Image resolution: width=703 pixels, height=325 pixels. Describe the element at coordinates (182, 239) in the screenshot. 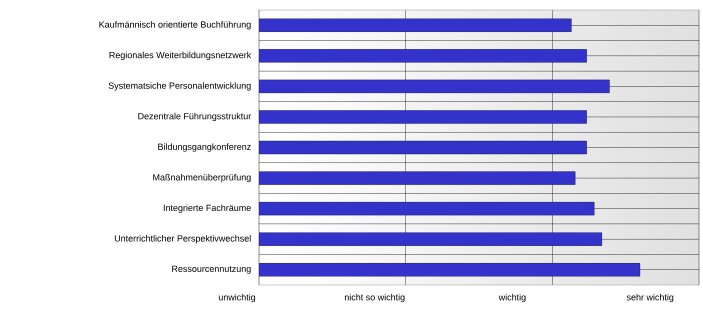

I see `y-tick-label: Unterrichtlicher Perspektivwechsel` at that location.